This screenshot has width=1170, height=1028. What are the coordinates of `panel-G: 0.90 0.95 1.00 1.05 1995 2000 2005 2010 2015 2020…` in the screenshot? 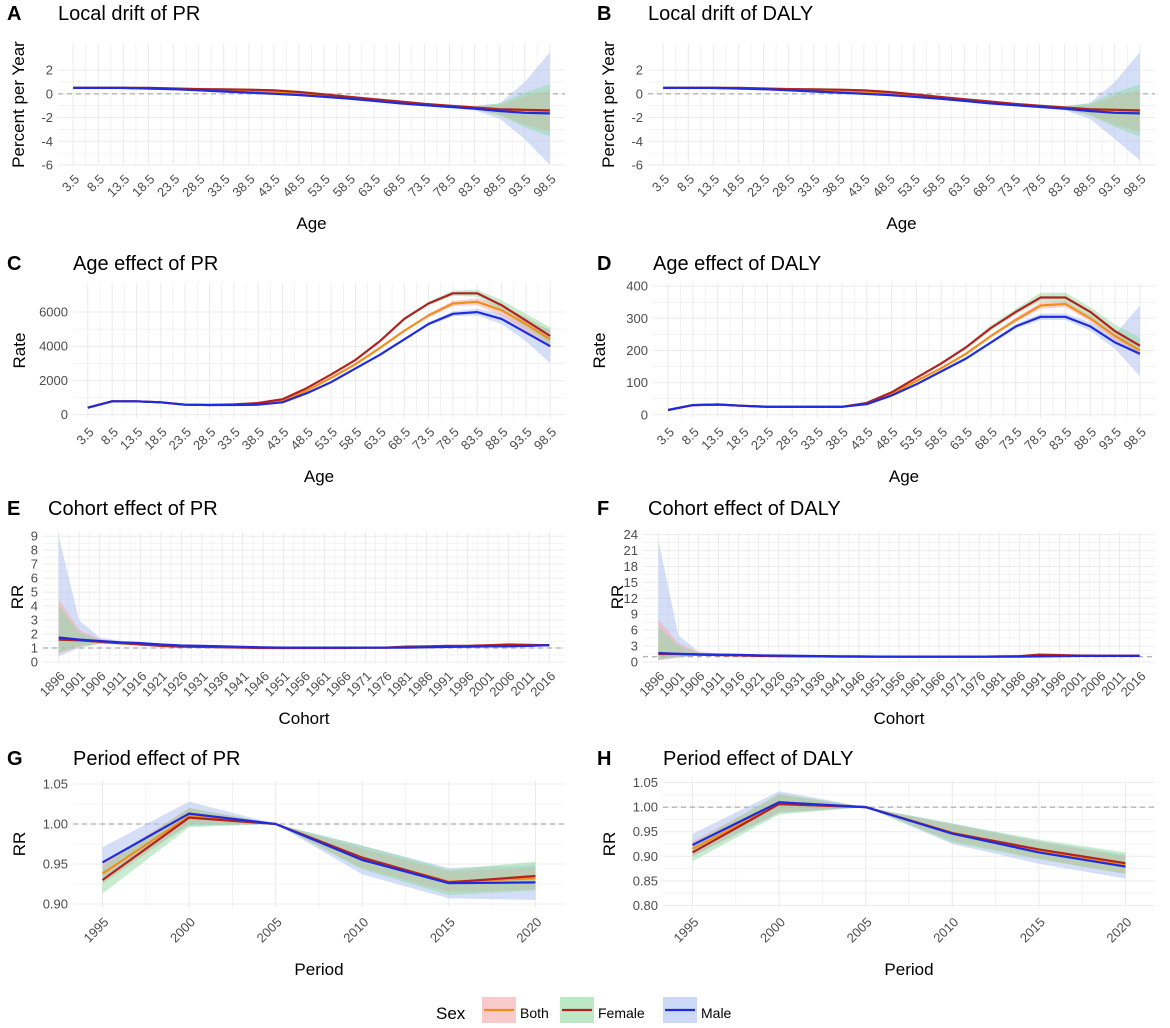 It's located at (286, 863).